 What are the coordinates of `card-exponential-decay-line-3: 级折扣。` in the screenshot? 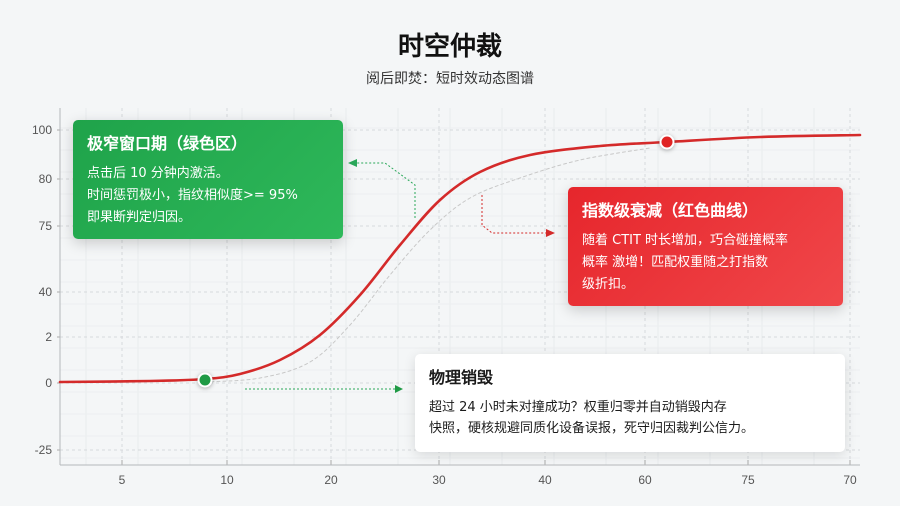 It's located at (608, 284).